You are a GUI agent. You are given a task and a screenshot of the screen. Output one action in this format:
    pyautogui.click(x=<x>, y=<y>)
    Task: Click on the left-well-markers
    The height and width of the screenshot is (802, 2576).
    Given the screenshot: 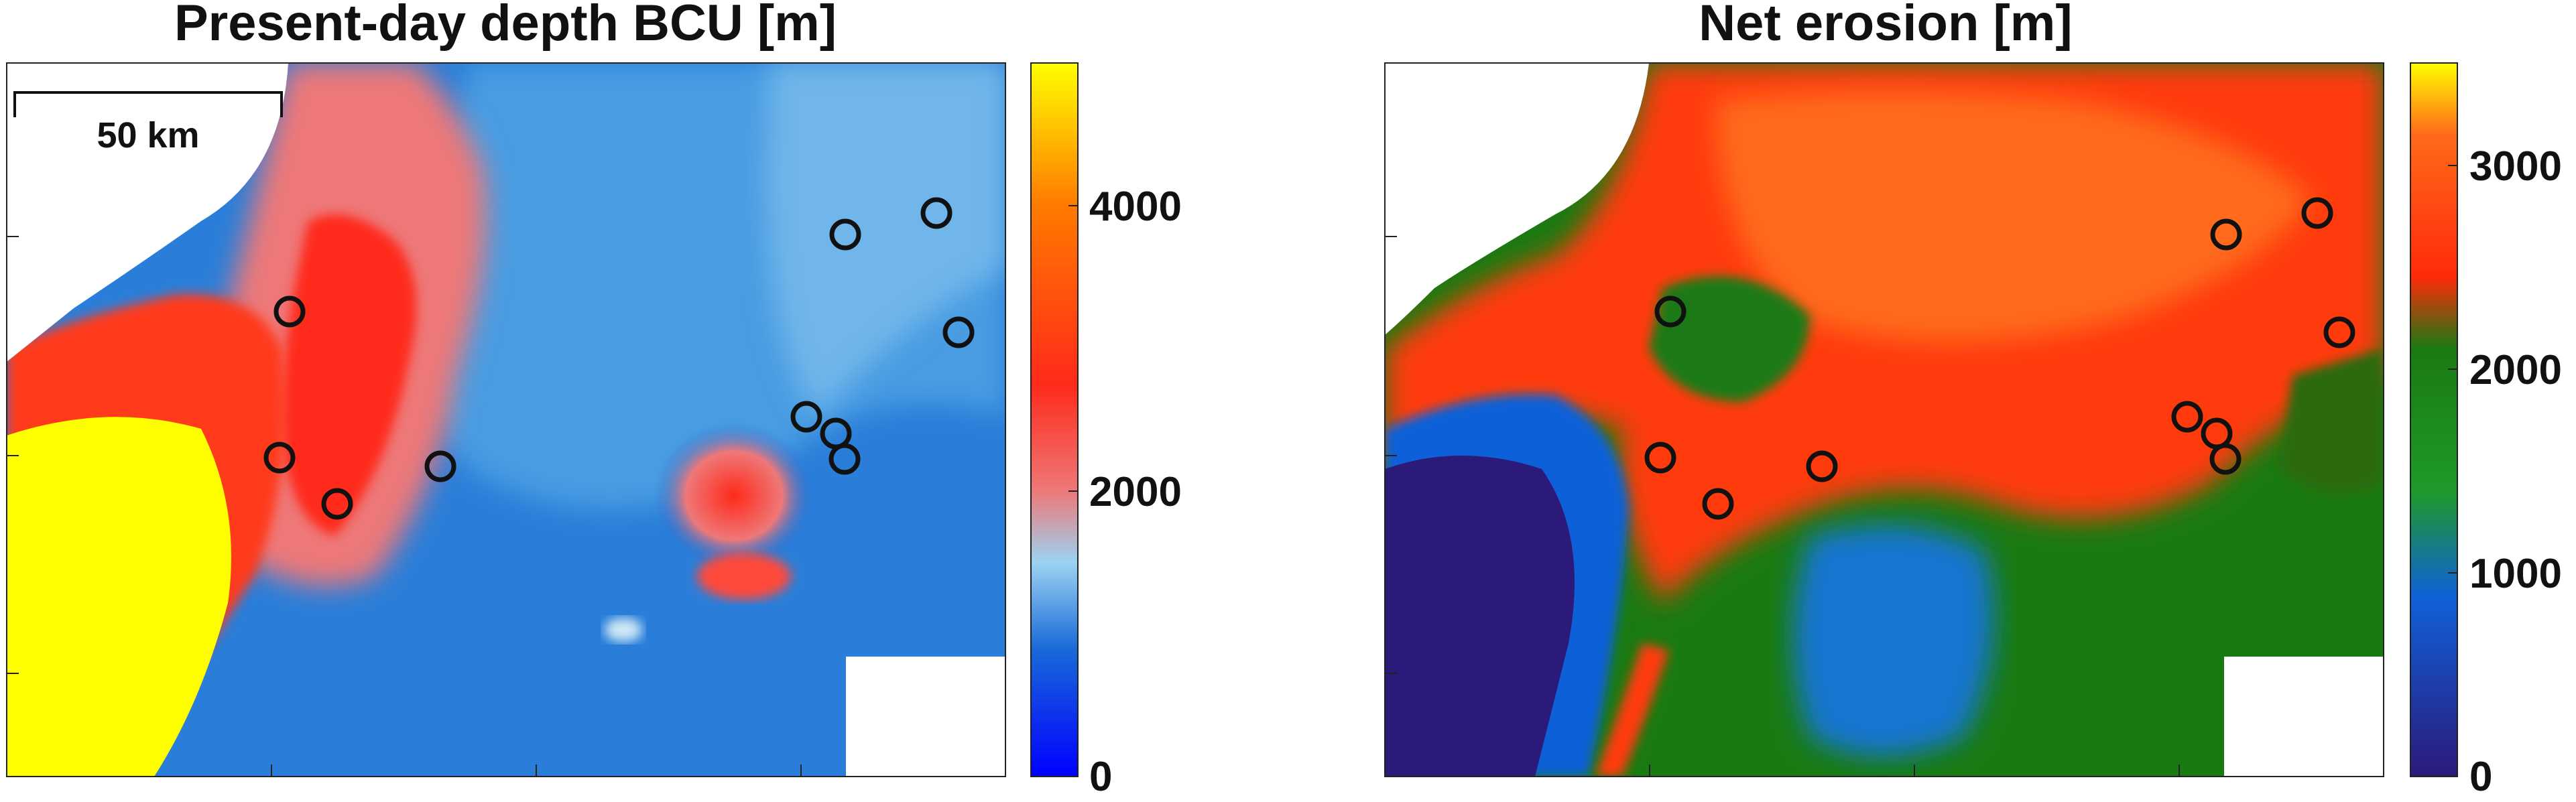 What is the action you would take?
    pyautogui.click(x=619, y=358)
    